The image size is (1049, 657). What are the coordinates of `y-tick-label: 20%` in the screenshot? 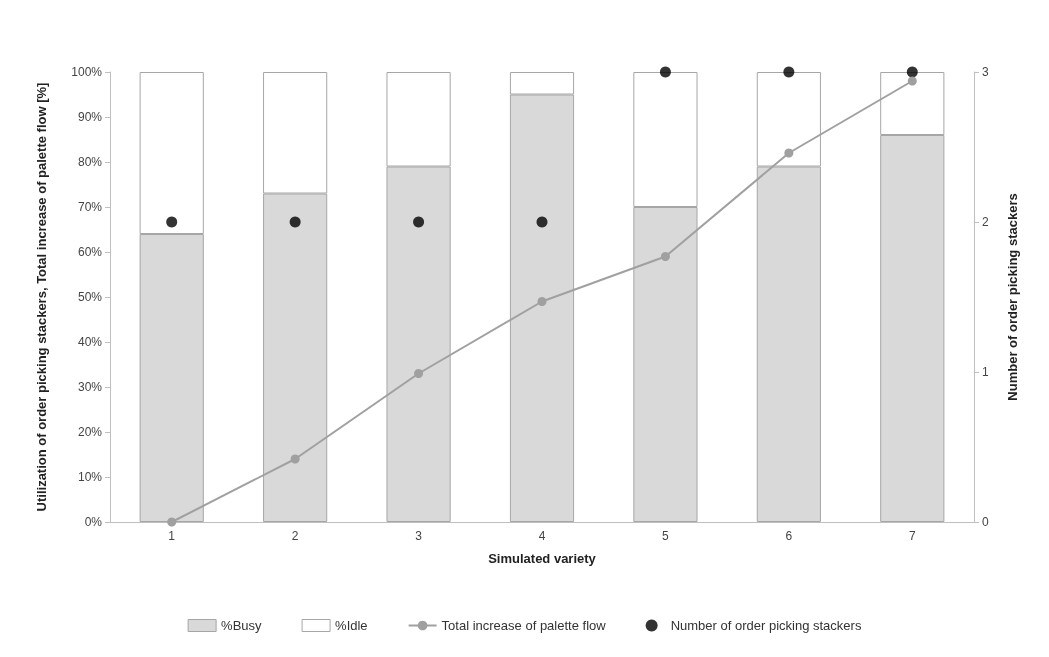 It's located at (90, 432).